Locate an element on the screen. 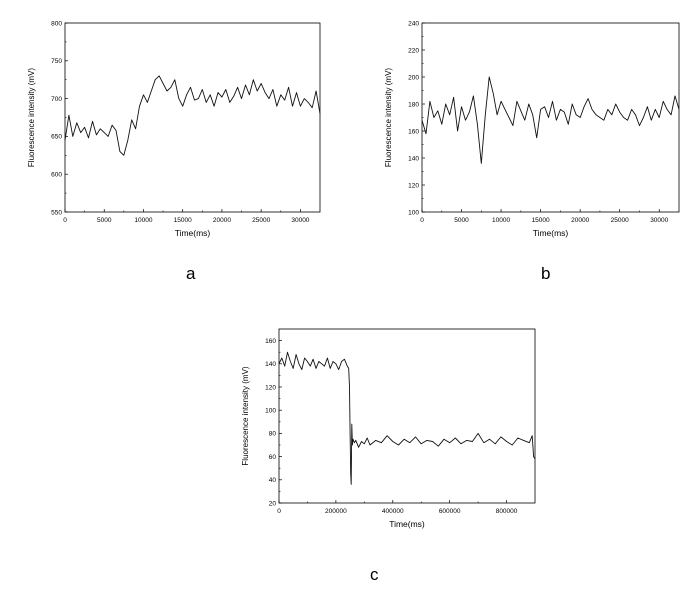 This screenshot has width=700, height=594. x-tick-label: 200000 is located at coordinates (336, 511).